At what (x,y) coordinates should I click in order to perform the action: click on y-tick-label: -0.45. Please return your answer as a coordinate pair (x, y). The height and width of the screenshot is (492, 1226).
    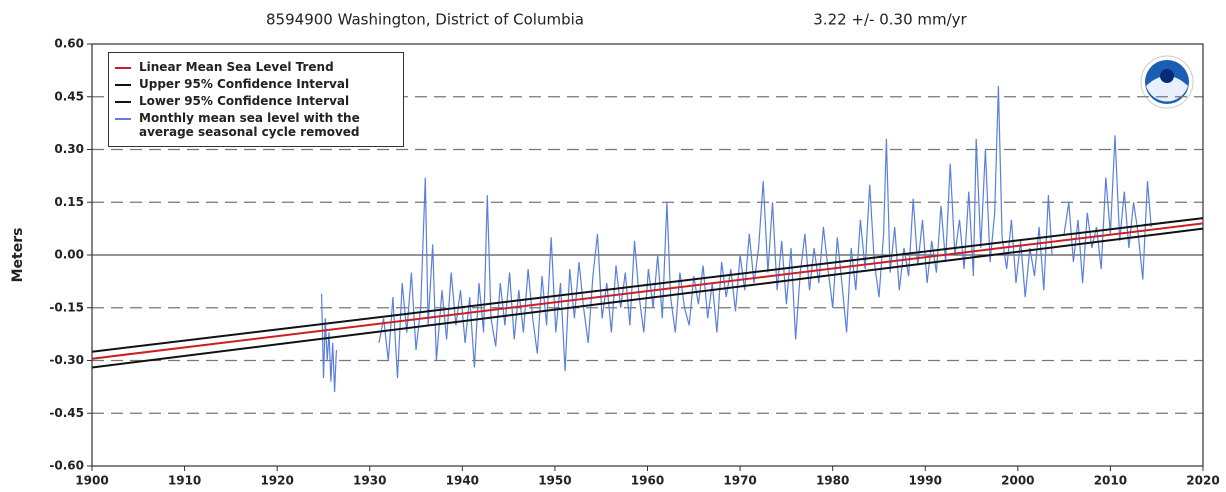
    Looking at the image, I should click on (66, 413).